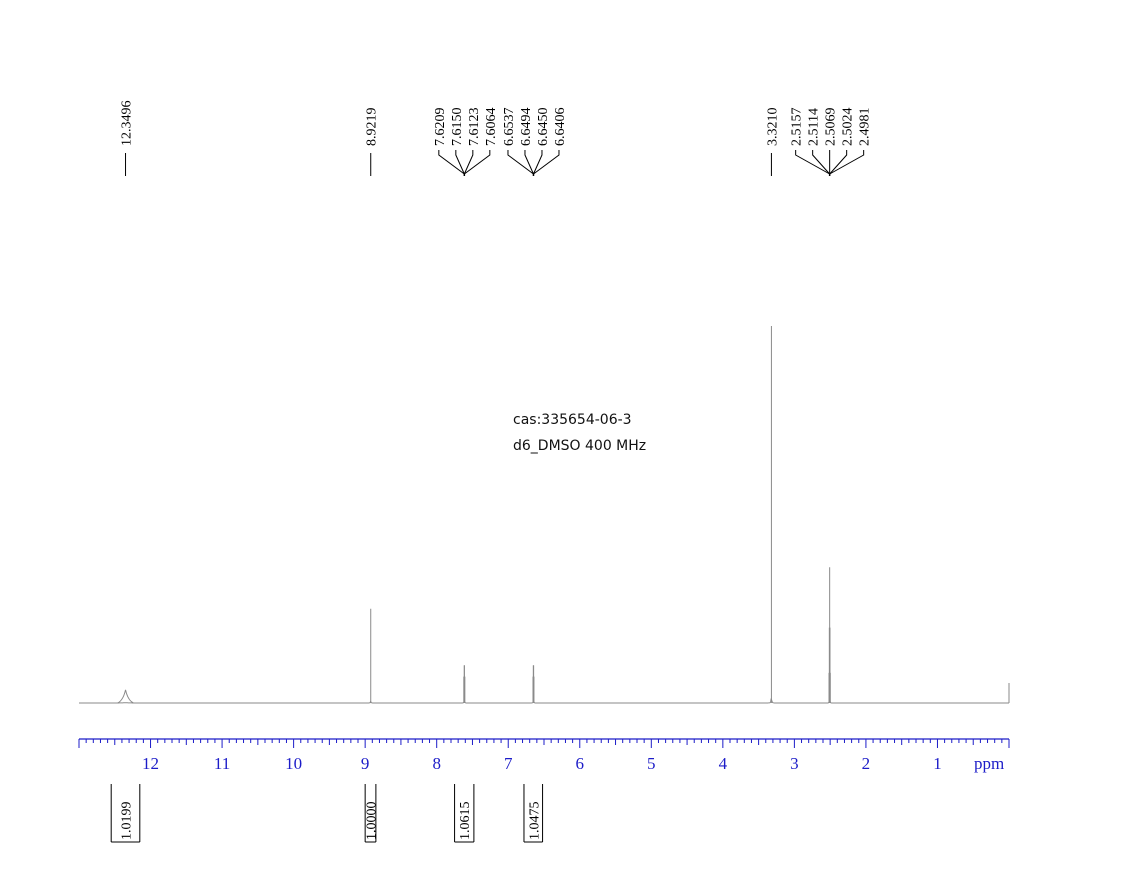 Image resolution: width=1123 pixels, height=893 pixels. Describe the element at coordinates (560, 127) in the screenshot. I see `peak-label: 6.6406` at that location.